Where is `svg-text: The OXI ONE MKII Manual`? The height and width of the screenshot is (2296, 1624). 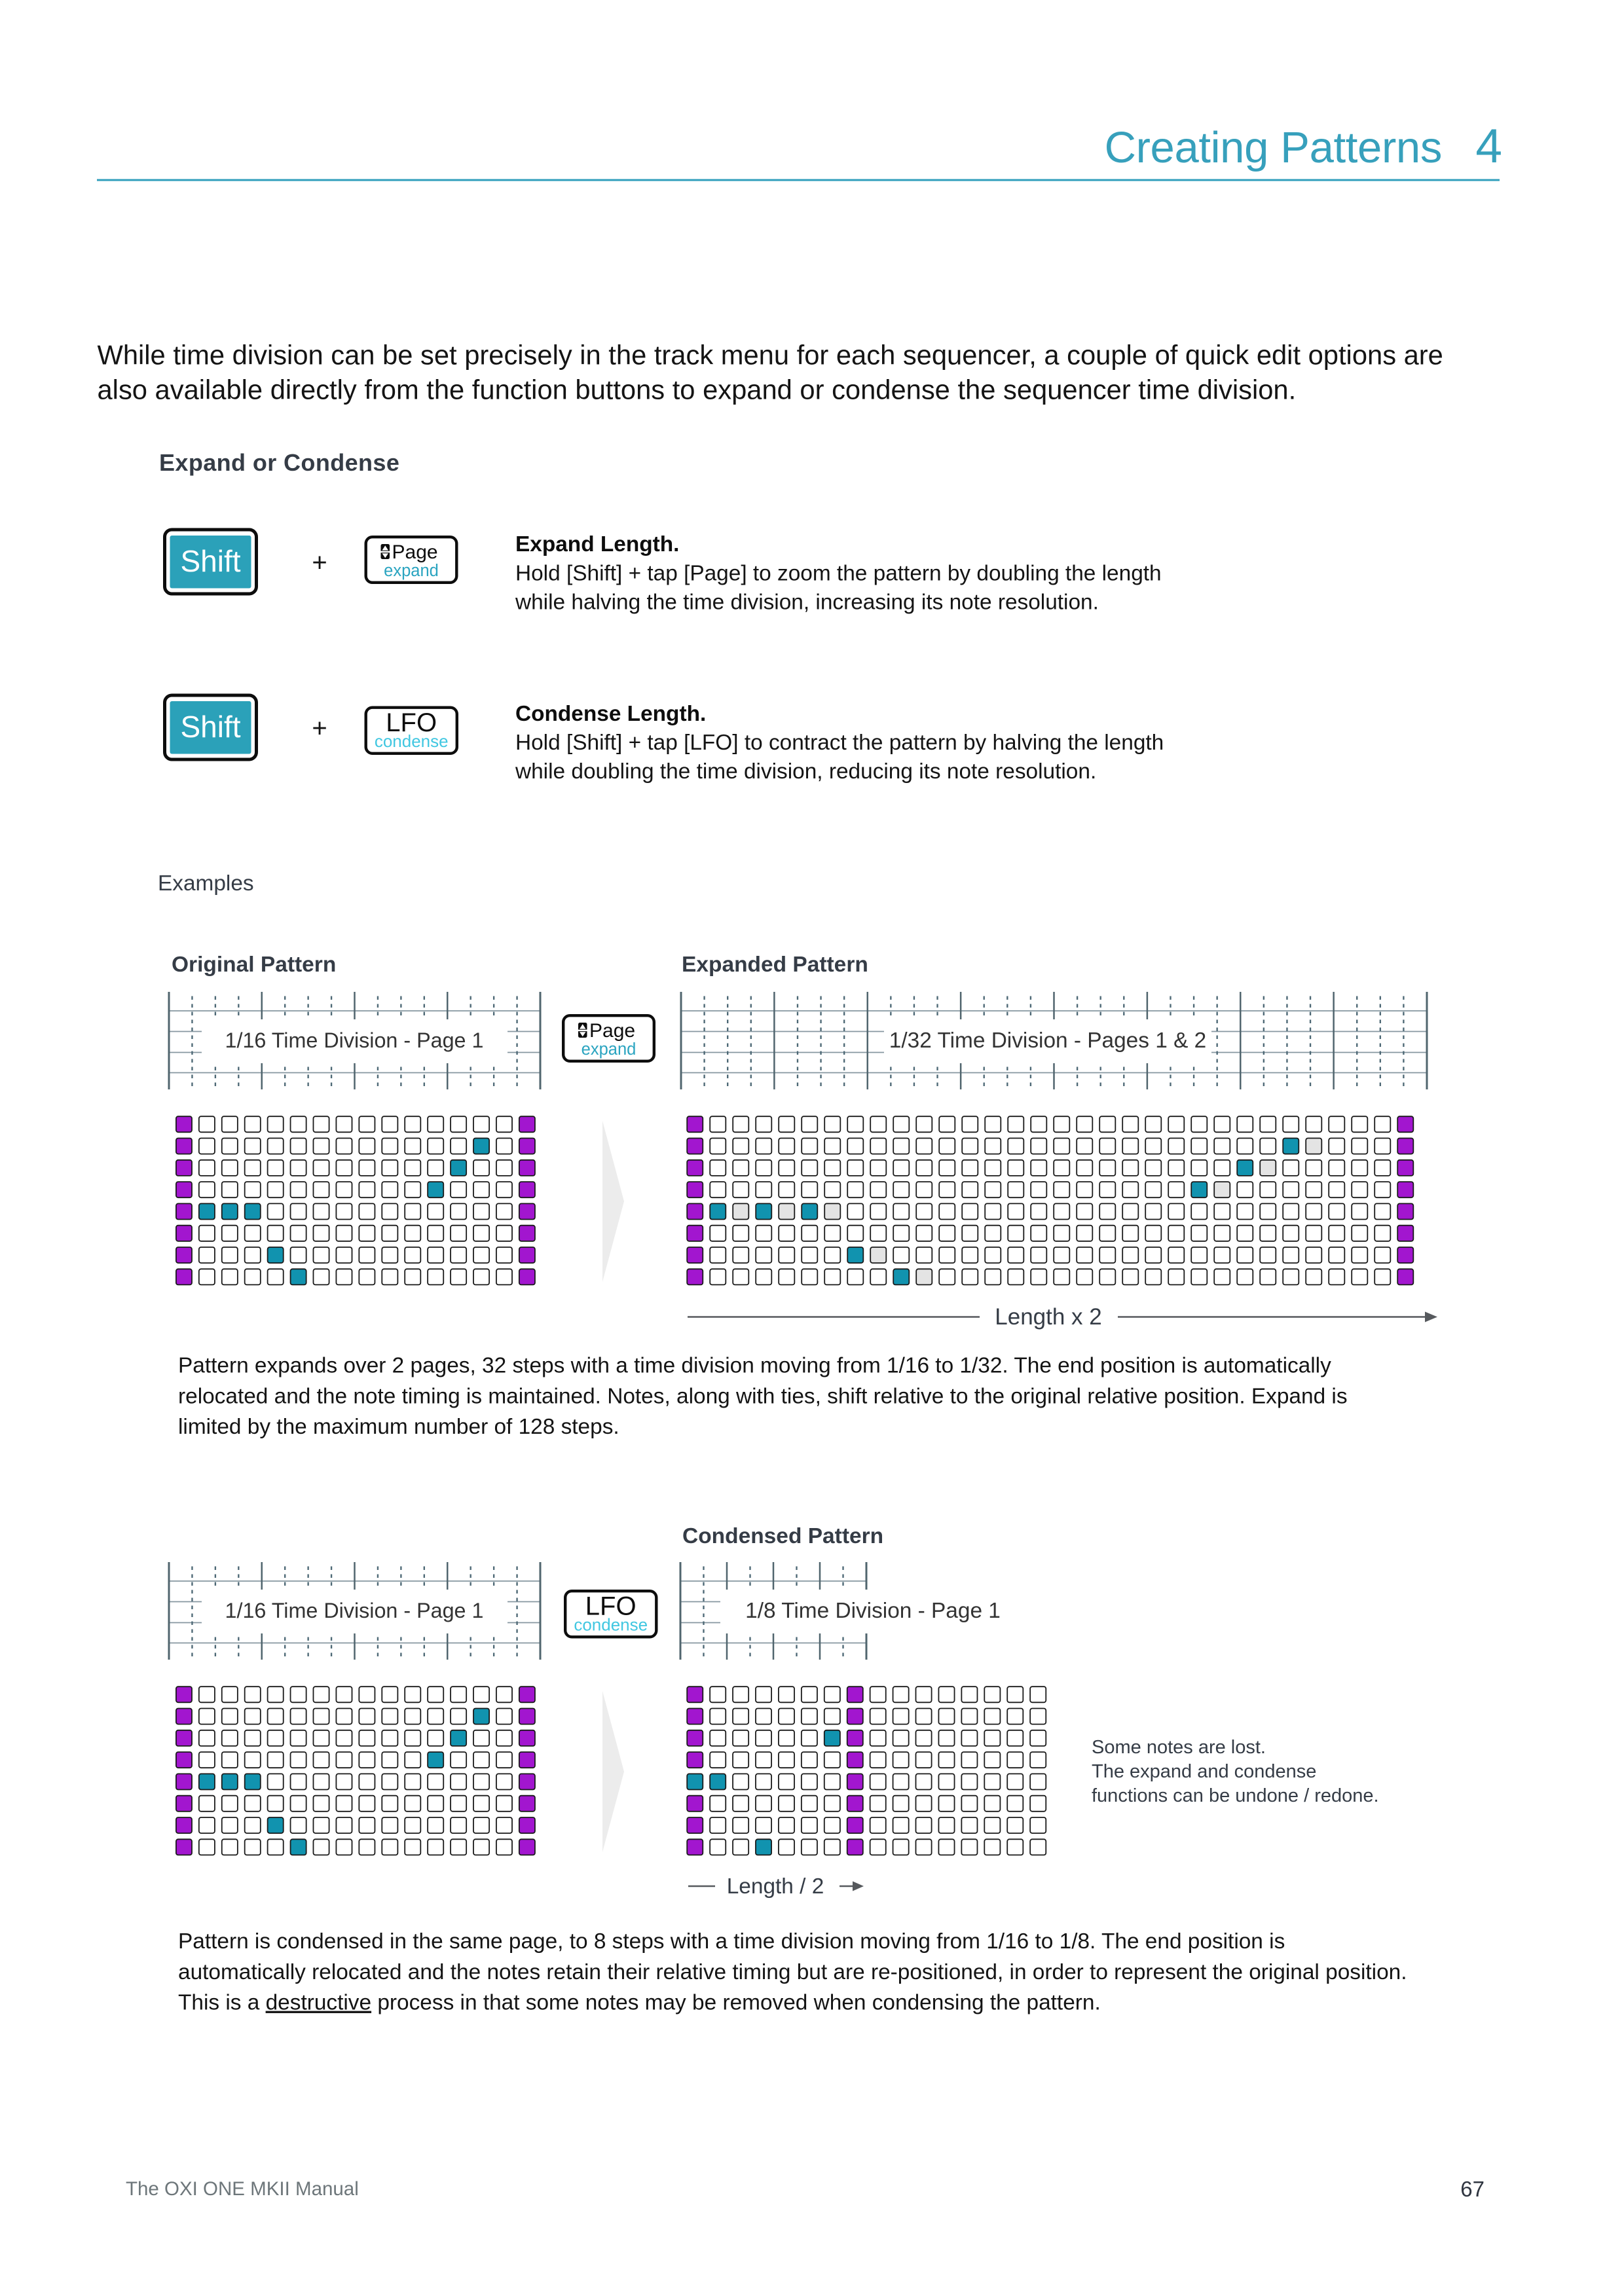
svg-text: The OXI ONE MKII Manual is located at coordinates (242, 2189).